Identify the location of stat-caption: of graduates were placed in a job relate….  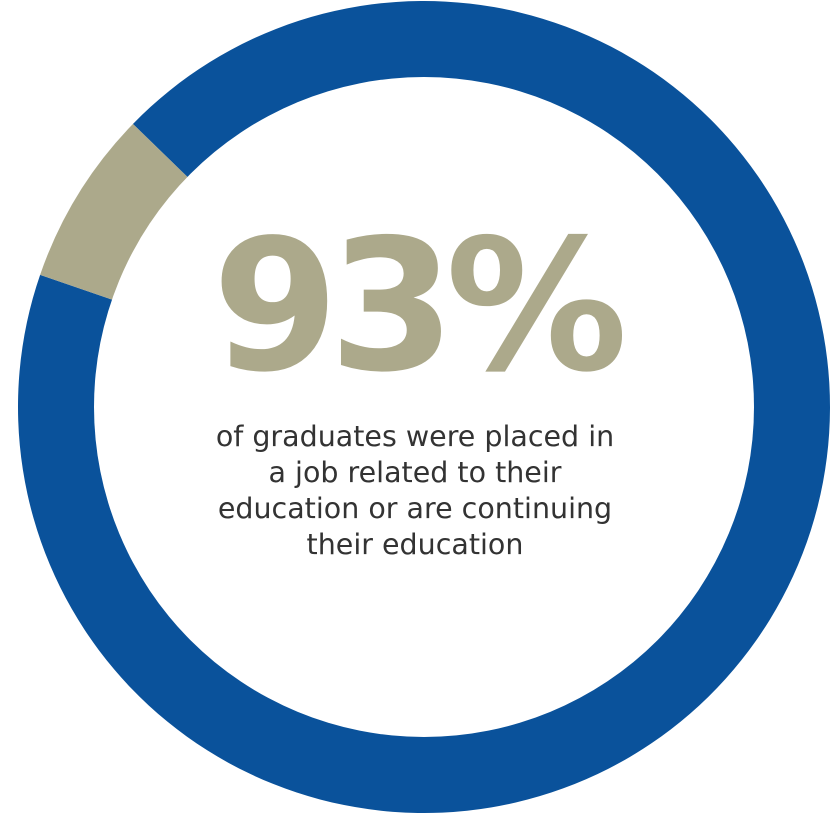
(415, 490).